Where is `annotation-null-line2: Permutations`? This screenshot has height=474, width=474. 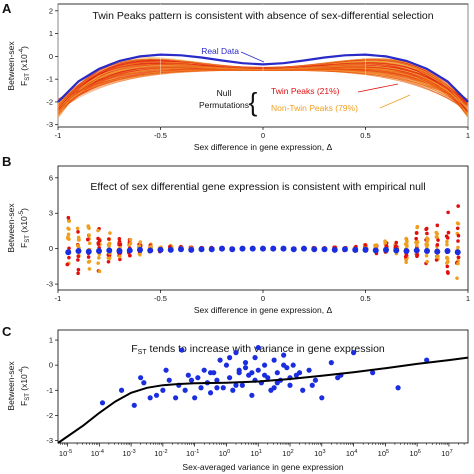 annotation-null-line2: Permutations is located at coordinates (224, 105).